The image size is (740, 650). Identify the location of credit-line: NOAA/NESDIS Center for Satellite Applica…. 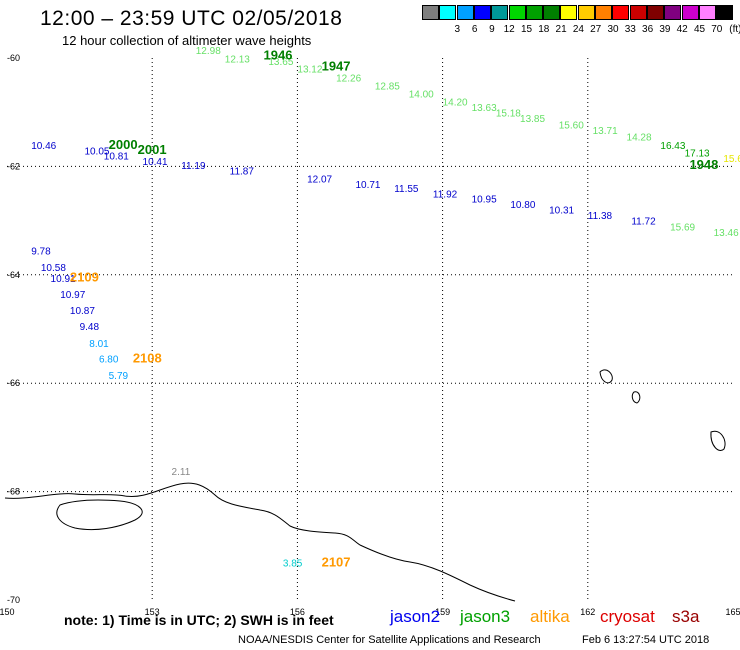
(389, 640).